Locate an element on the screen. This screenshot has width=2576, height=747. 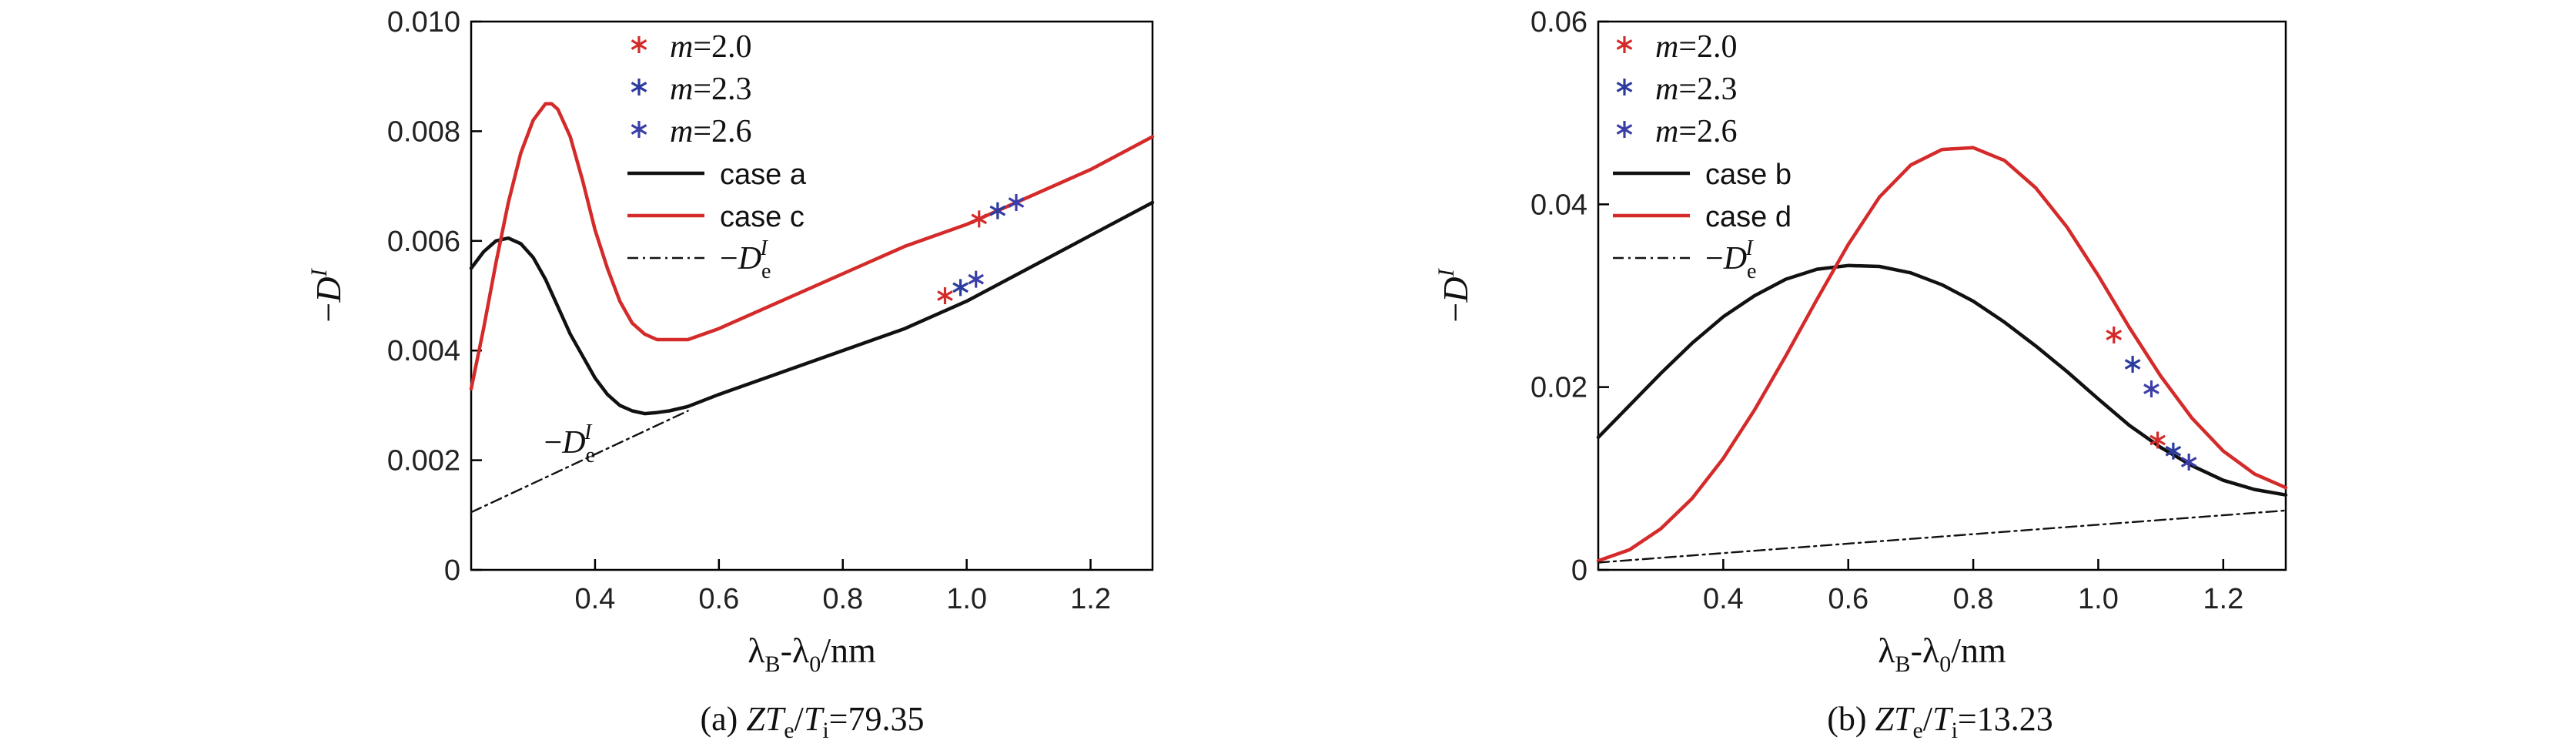
annot-de-d: D is located at coordinates (573, 443).